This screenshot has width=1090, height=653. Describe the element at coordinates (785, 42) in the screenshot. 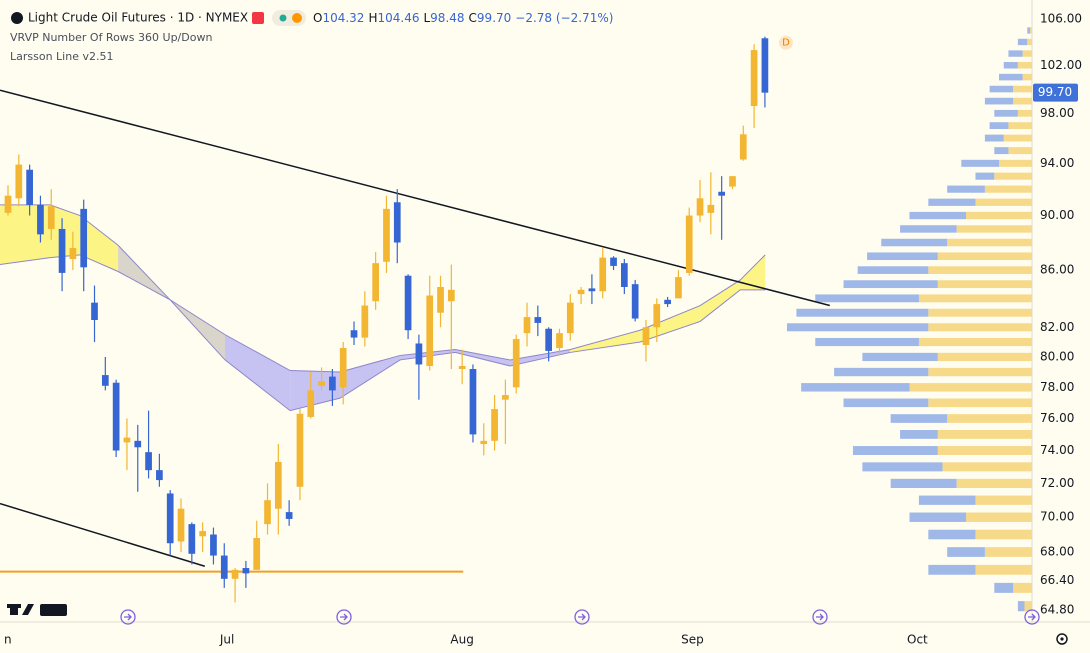

I see `annotation-bg` at that location.